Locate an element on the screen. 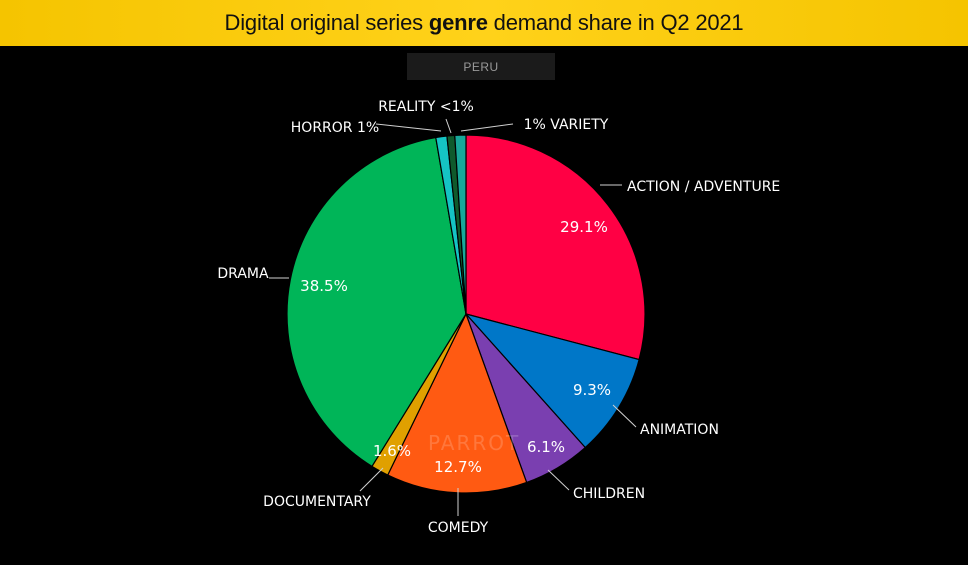 The width and height of the screenshot is (968, 565). slice-label: DRAMA is located at coordinates (243, 274).